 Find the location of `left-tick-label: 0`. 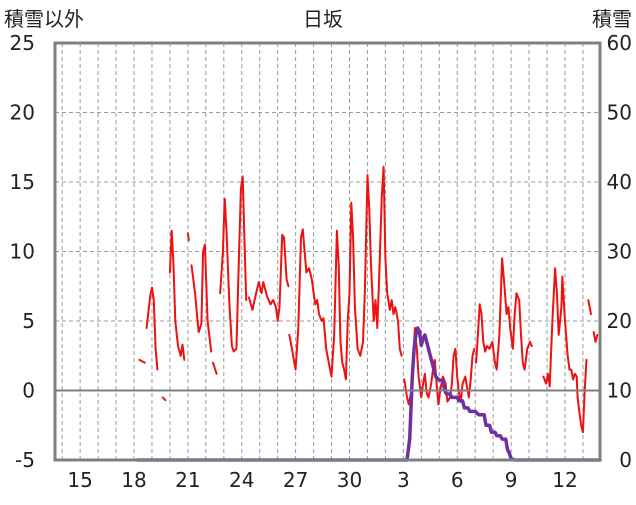

left-tick-label: 0 is located at coordinates (28, 391).